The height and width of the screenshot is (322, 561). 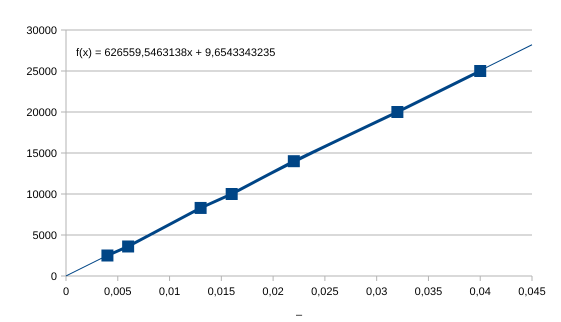 What do you see at coordinates (66, 292) in the screenshot?
I see `x-tick-label: 0` at bounding box center [66, 292].